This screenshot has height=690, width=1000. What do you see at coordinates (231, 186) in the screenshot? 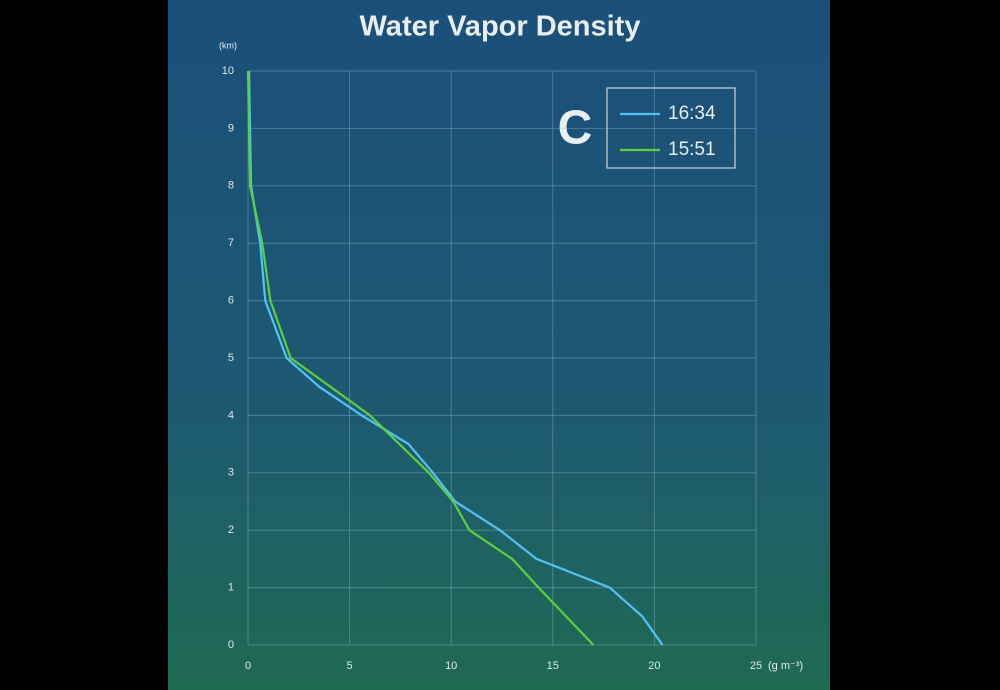
I see `y-tick-label: 8` at bounding box center [231, 186].